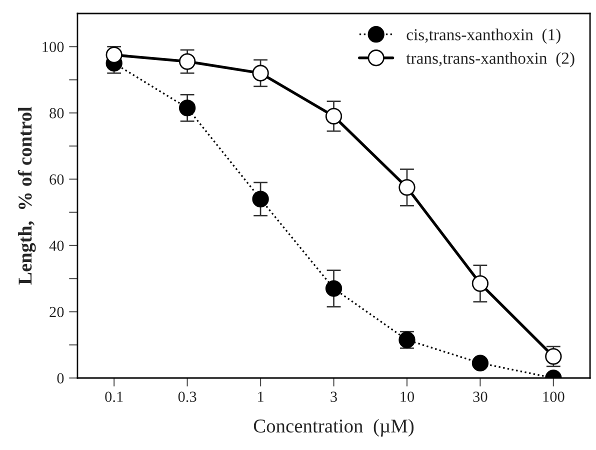  Describe the element at coordinates (53, 47) in the screenshot. I see `y-tick-label: 100` at that location.